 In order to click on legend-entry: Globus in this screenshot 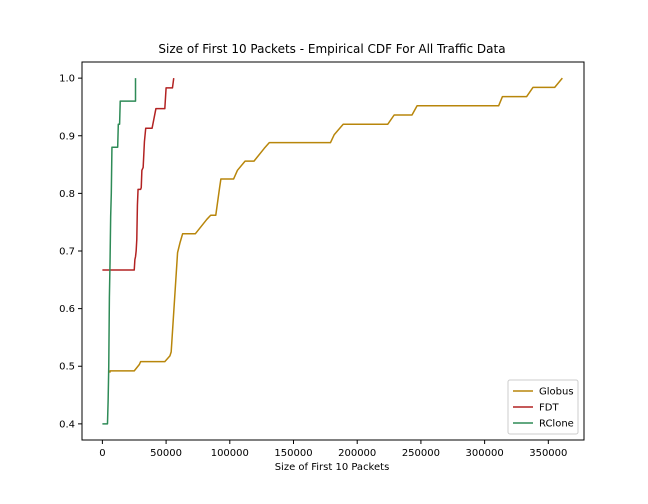, I will do `click(556, 392)`.